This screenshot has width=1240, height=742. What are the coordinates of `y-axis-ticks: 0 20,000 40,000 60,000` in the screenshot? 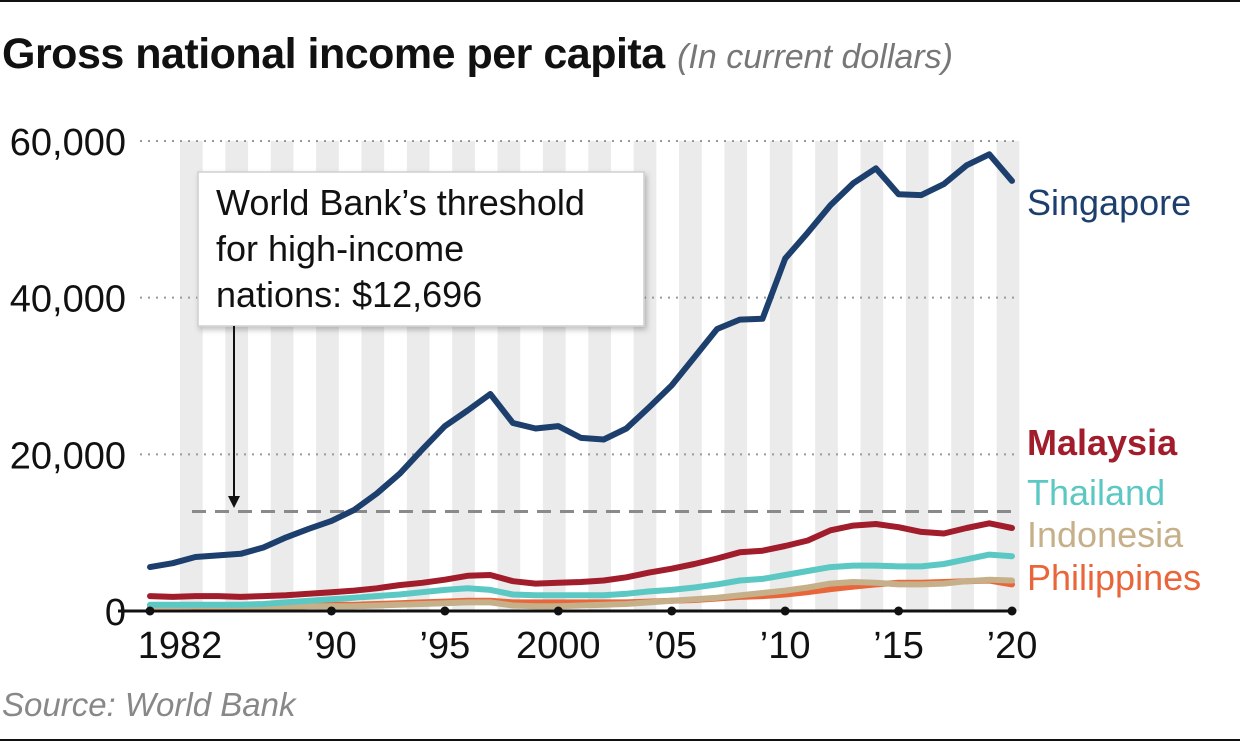 It's located at (68, 378).